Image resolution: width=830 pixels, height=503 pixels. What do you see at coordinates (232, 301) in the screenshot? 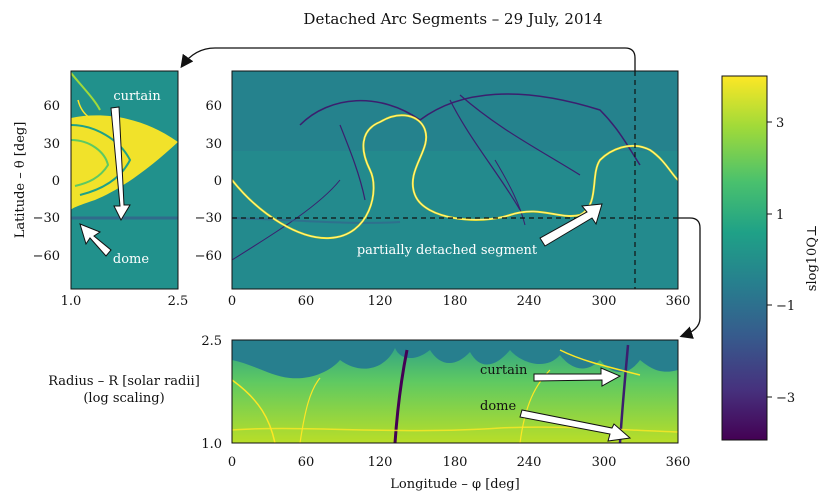
I see `main-xtick: 0` at bounding box center [232, 301].